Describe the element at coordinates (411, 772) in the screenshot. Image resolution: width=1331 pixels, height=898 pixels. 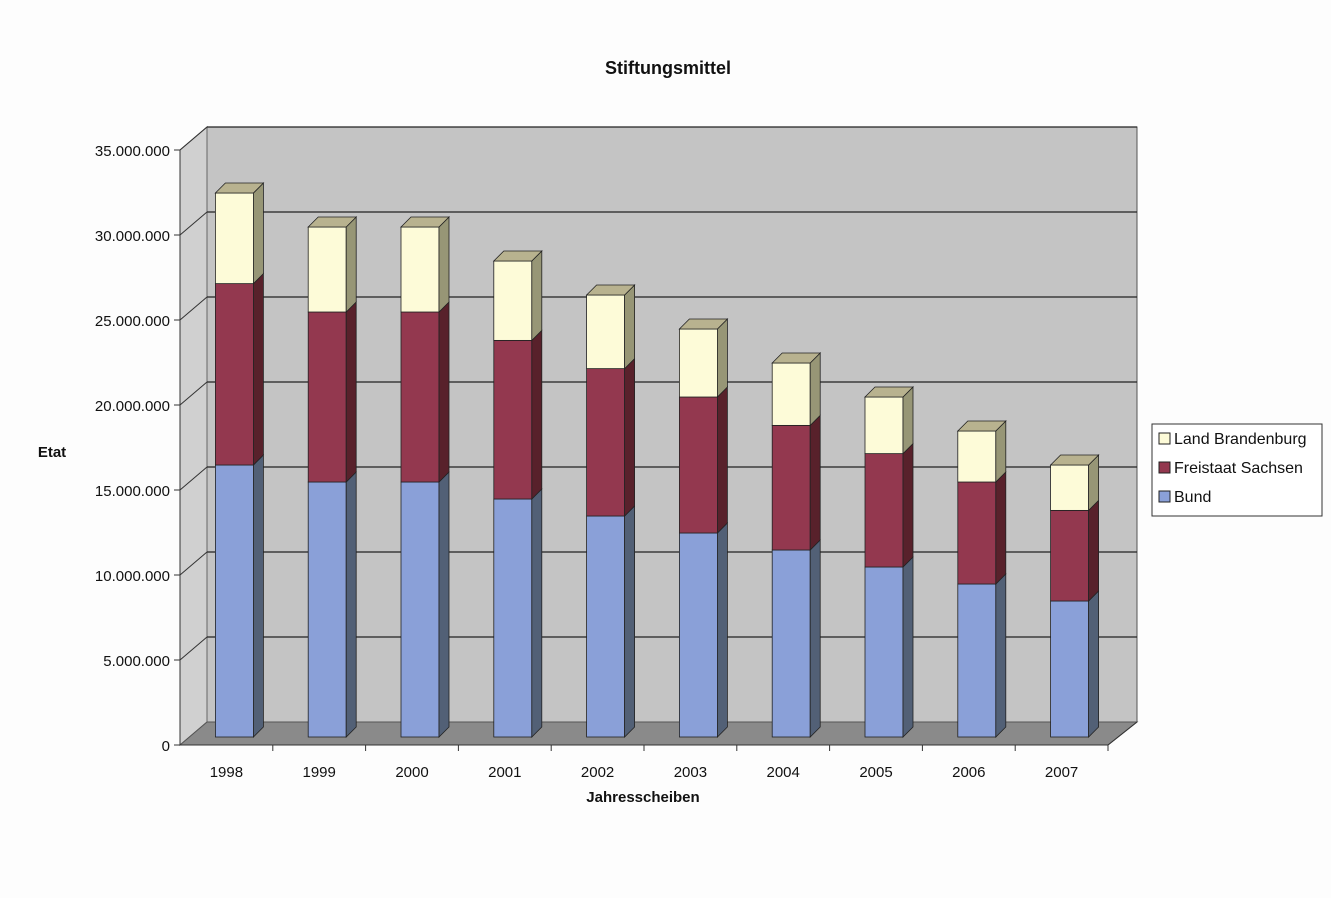
I see `x-tick-label: 2000` at that location.